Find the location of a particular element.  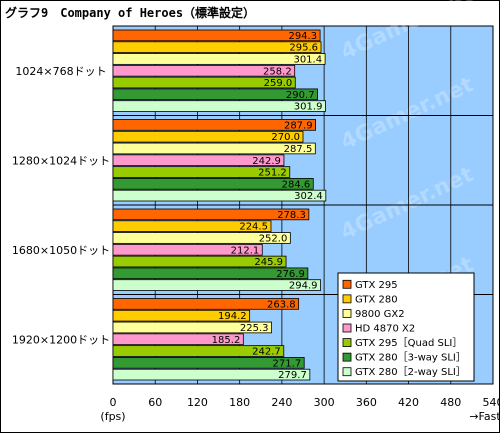

bar-value-label: 245.9 is located at coordinates (268, 262).